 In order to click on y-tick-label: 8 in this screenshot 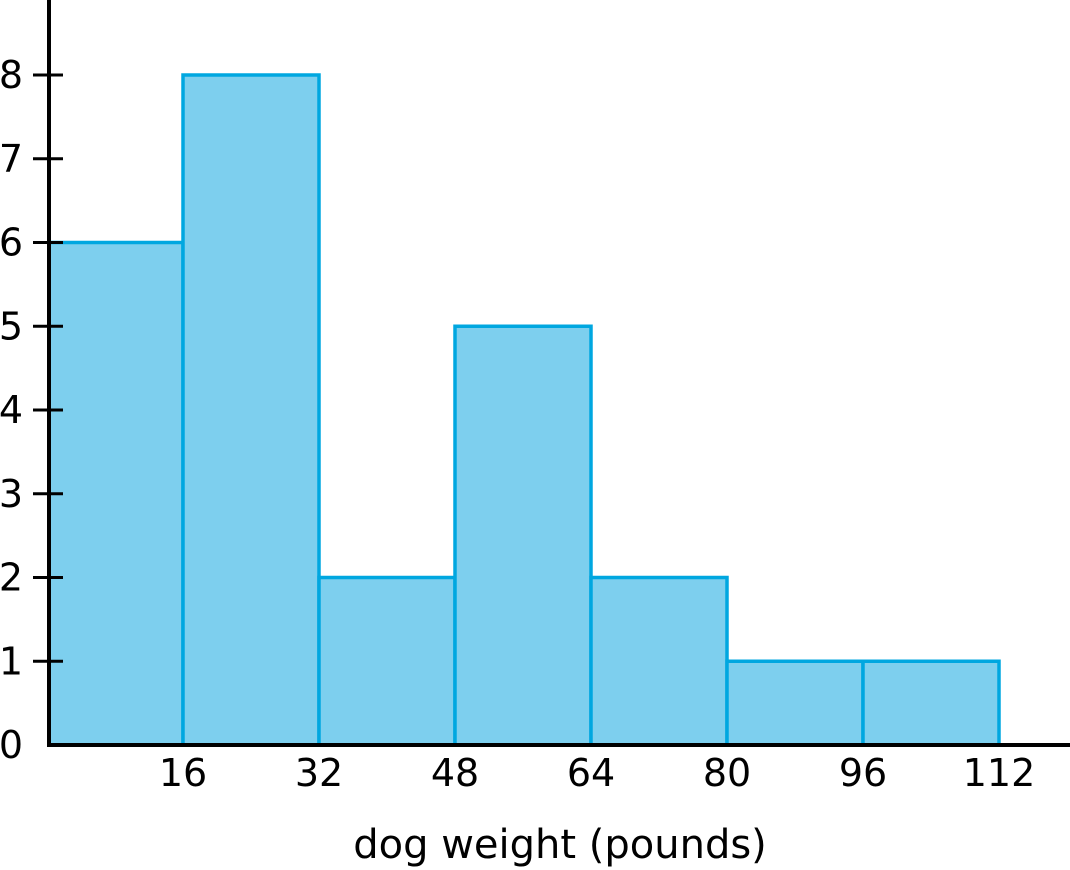, I will do `click(11, 75)`.